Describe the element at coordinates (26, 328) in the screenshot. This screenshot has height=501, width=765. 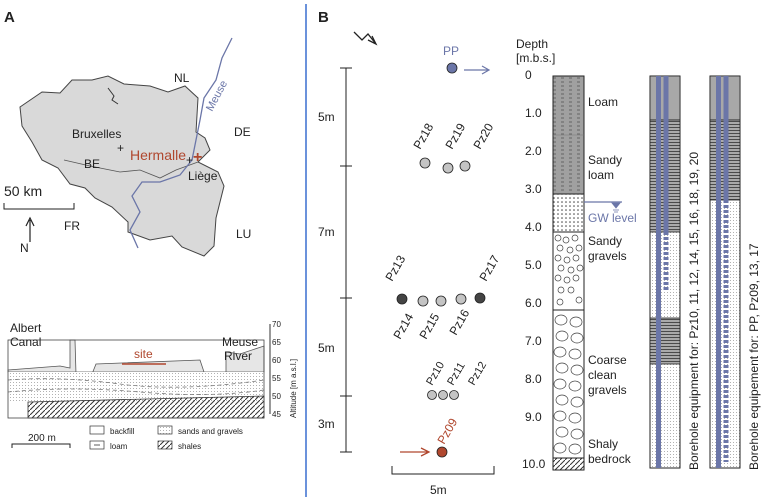
I see `label-albert: Albert` at that location.